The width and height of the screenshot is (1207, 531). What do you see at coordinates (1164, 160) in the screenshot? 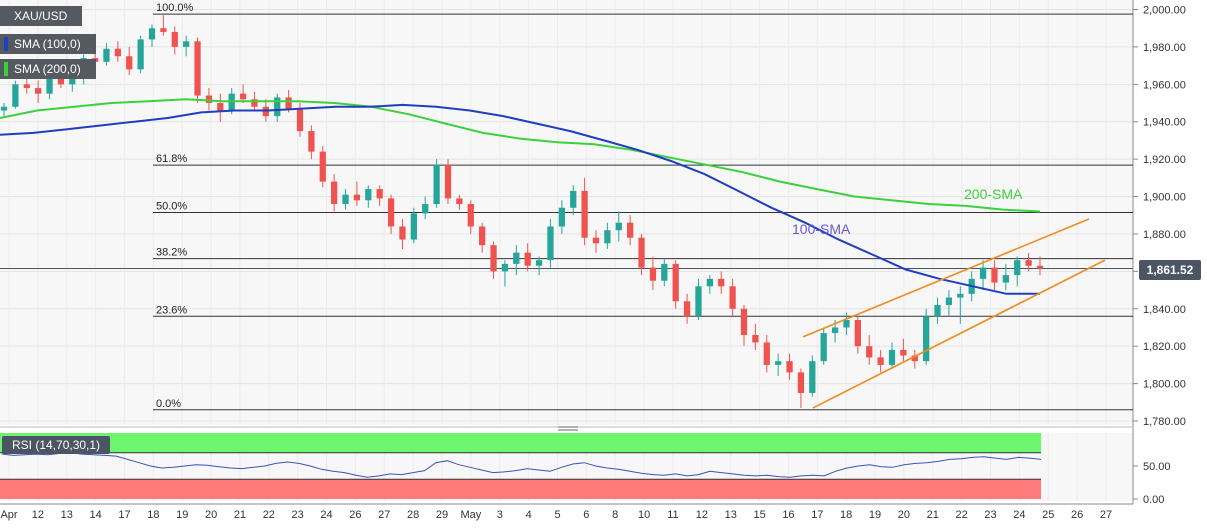
I see `y-tick-label: 1,920.00` at bounding box center [1164, 160].